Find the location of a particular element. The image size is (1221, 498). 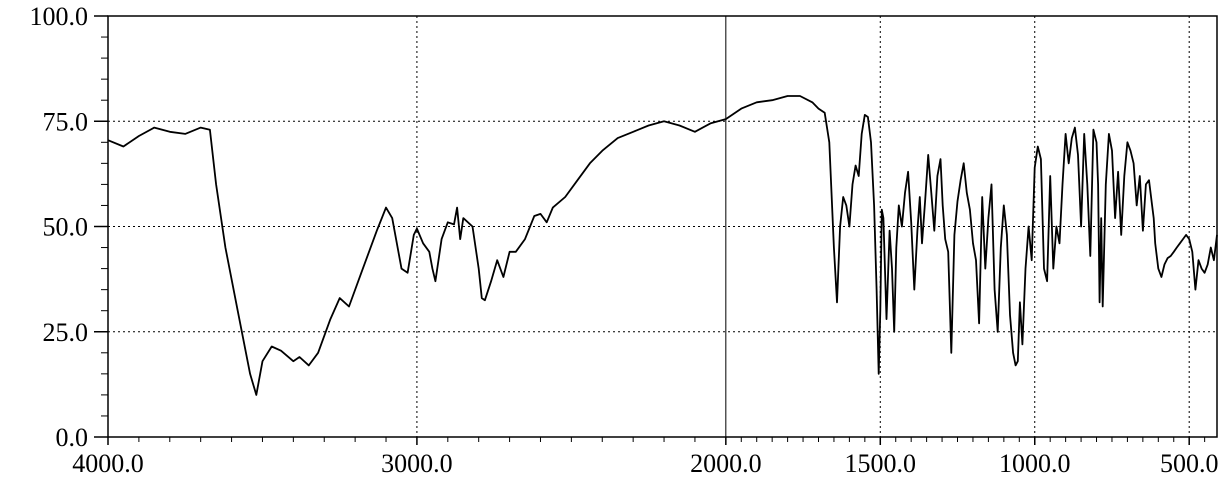

y-axis-ticks: 0.0 25.0 50.0 75.0 100.0 is located at coordinates (69, 227).